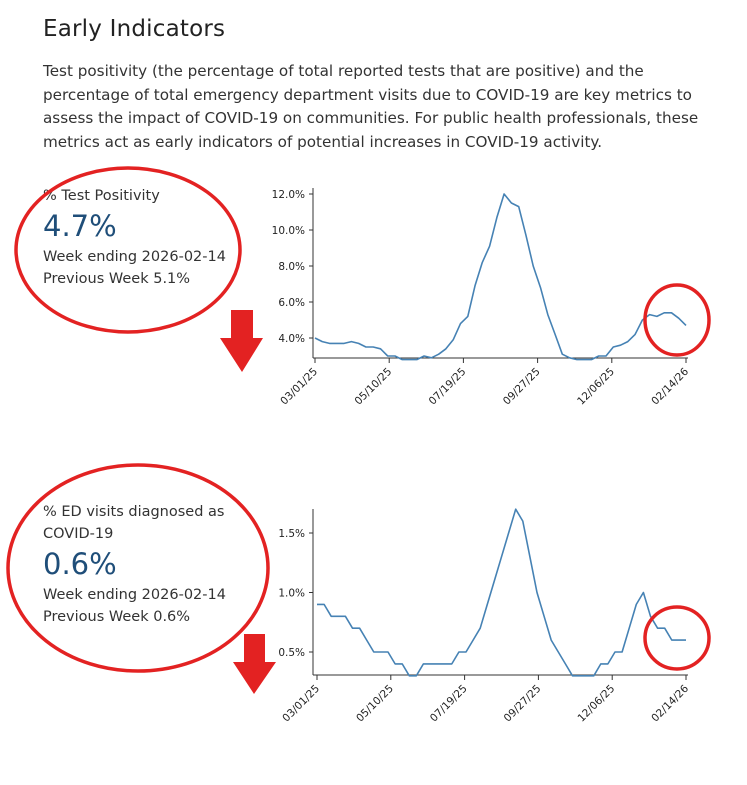  What do you see at coordinates (291, 594) in the screenshot?
I see `y-tick-label: 1.0%` at bounding box center [291, 594].